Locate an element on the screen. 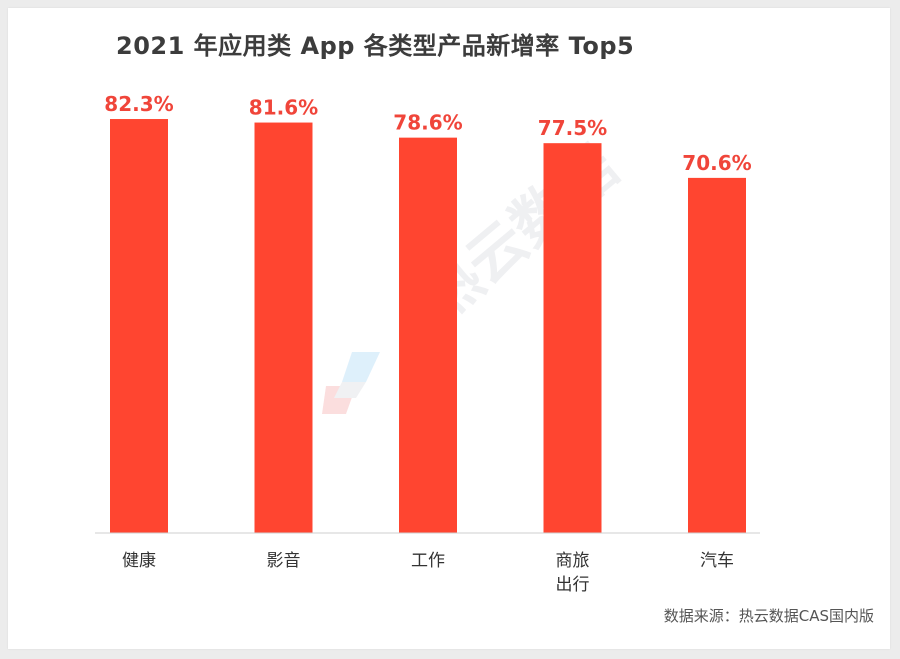 The height and width of the screenshot is (659, 900). source-note: 数据来源：热云数据CAS国内版 is located at coordinates (768, 616).